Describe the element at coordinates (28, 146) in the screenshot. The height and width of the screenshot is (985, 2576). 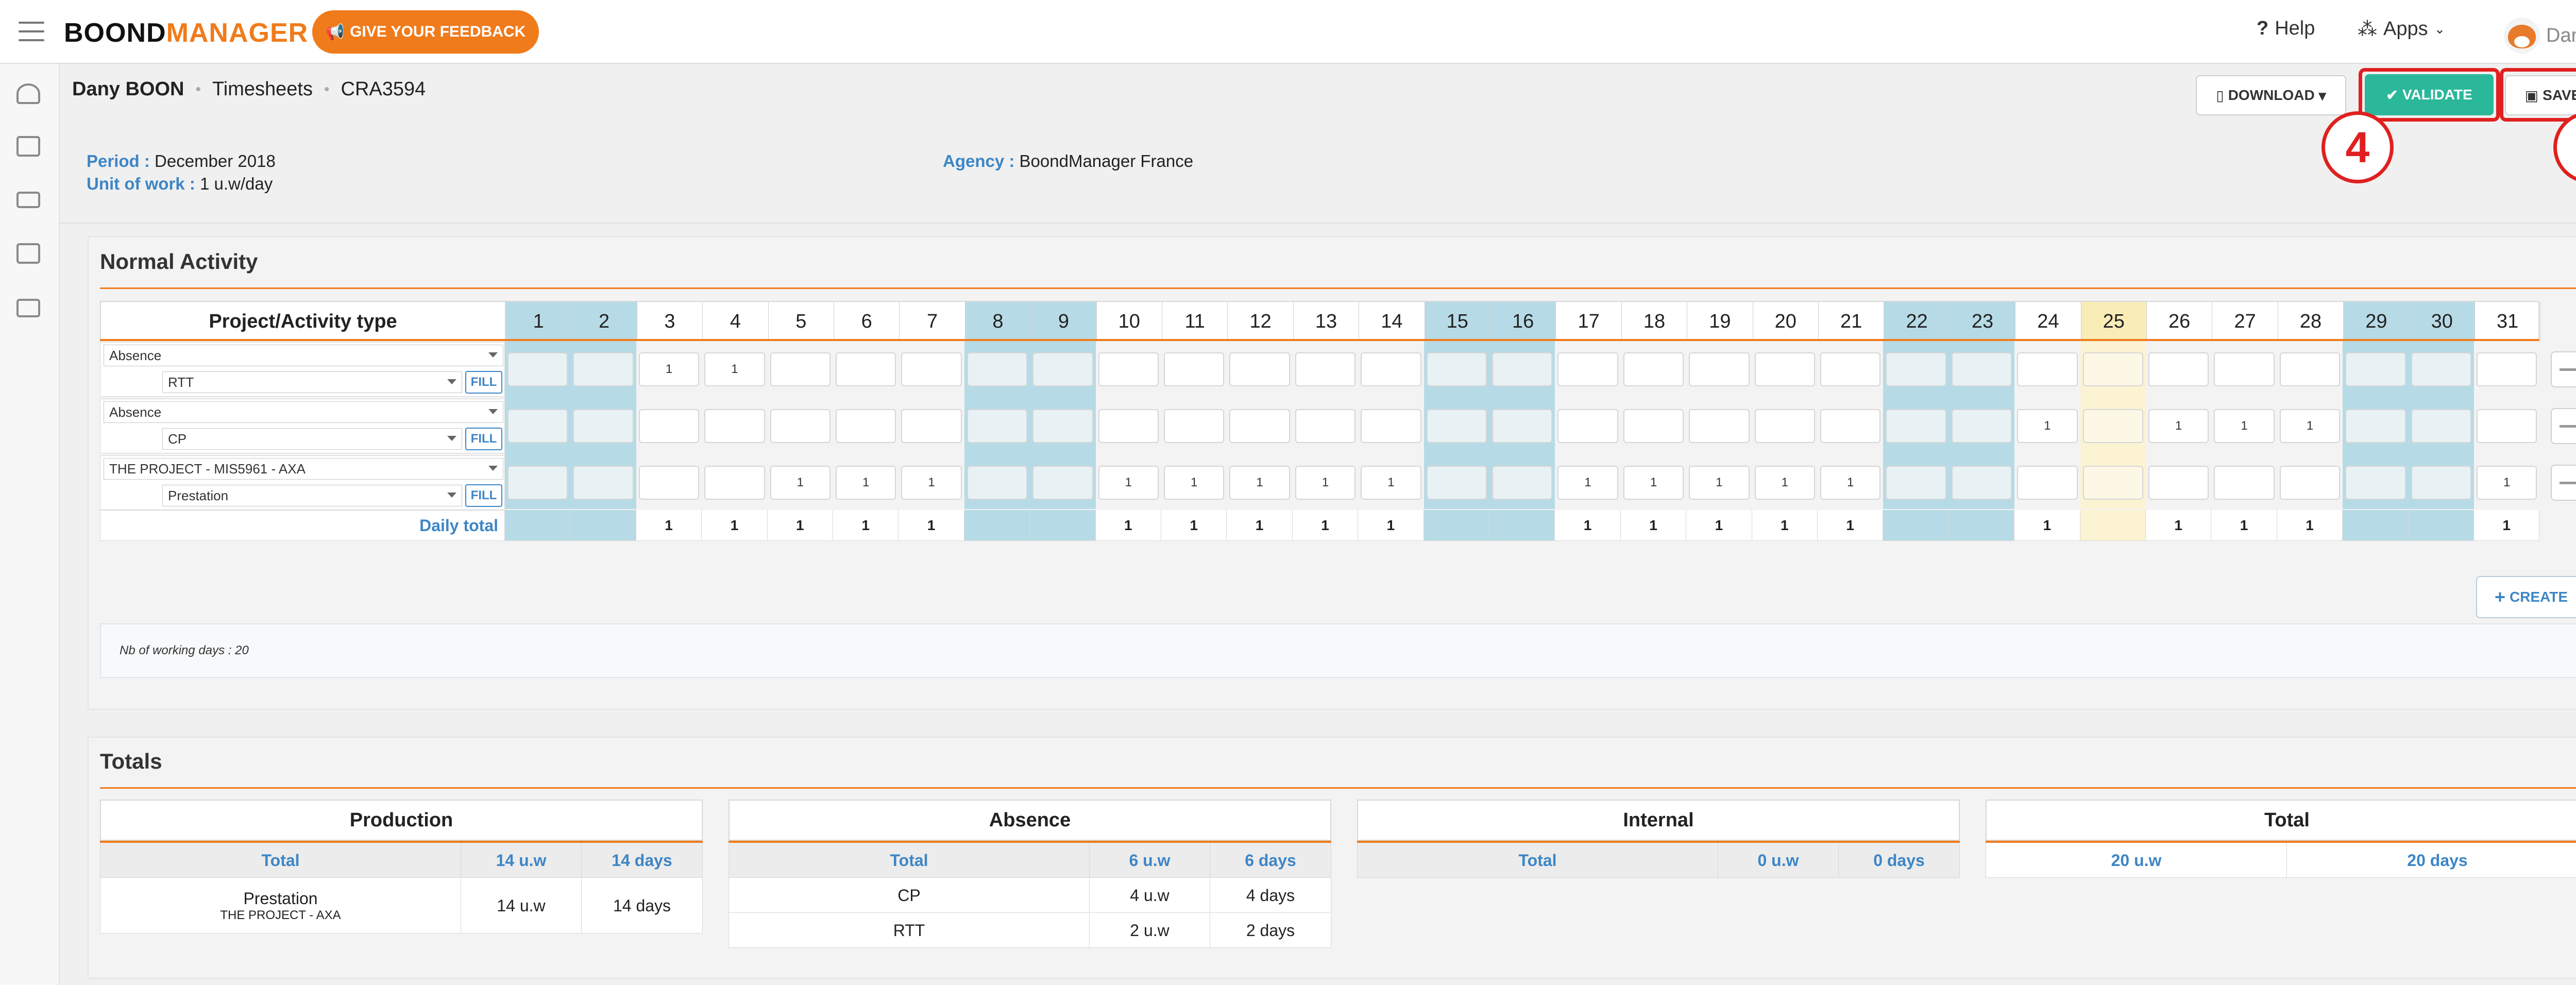
I see `calendar-icon` at that location.